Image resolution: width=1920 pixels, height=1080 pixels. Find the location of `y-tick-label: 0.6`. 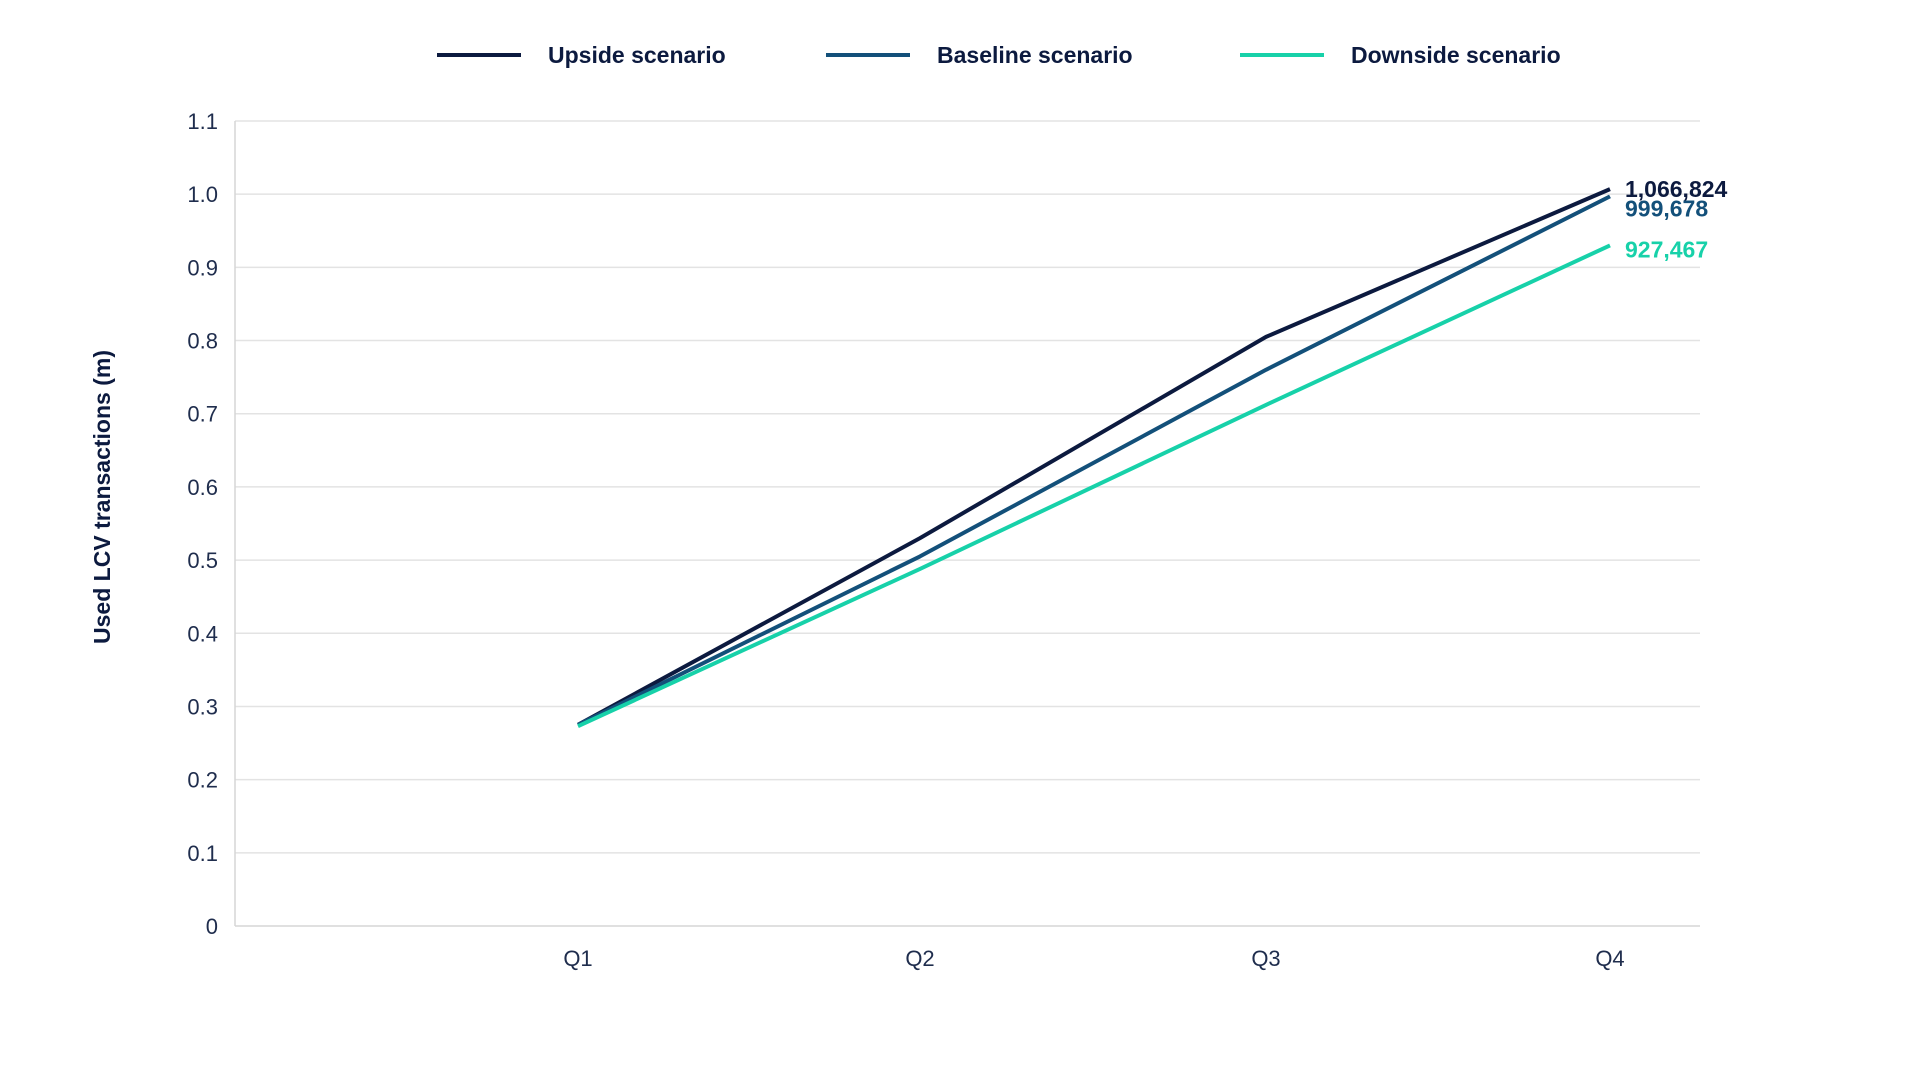

y-tick-label: 0.6 is located at coordinates (202, 487).